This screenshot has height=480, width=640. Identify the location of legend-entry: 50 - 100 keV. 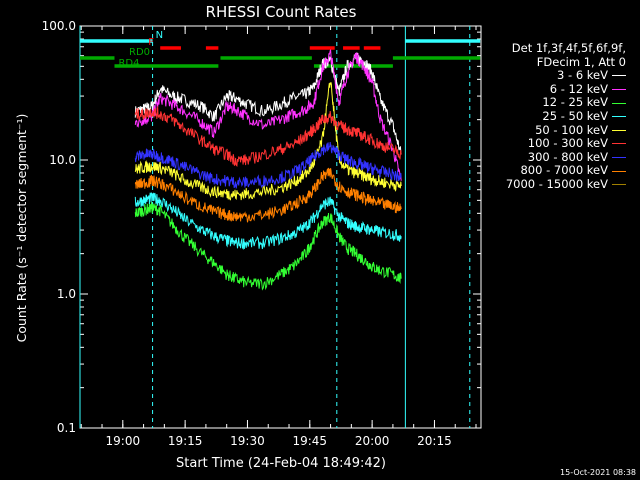
(541, 130).